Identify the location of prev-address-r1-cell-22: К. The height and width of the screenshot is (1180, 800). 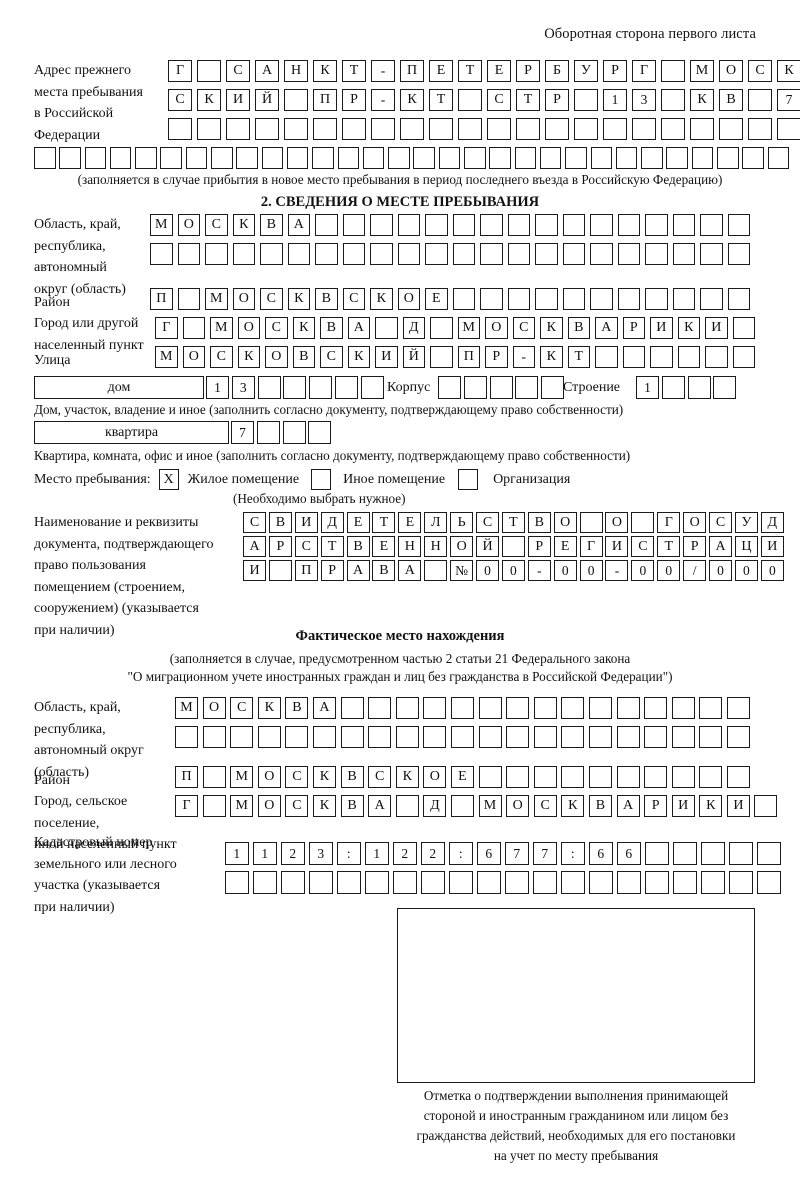
(788, 71).